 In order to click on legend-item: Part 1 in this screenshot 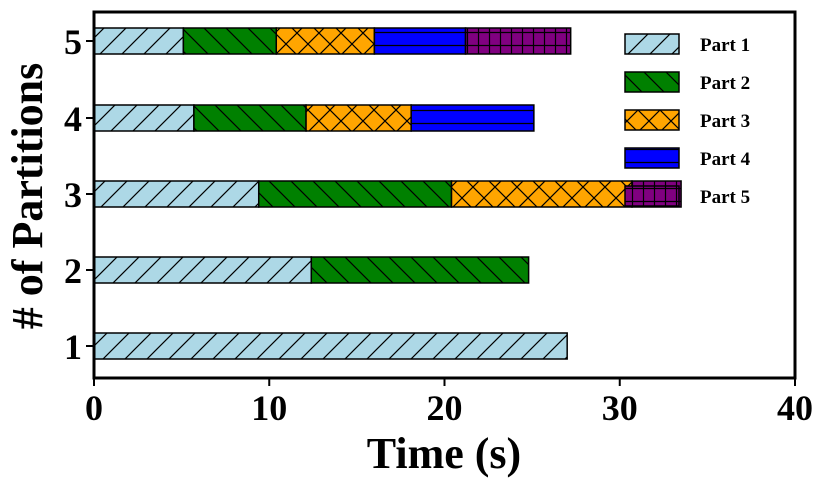, I will do `click(687, 44)`.